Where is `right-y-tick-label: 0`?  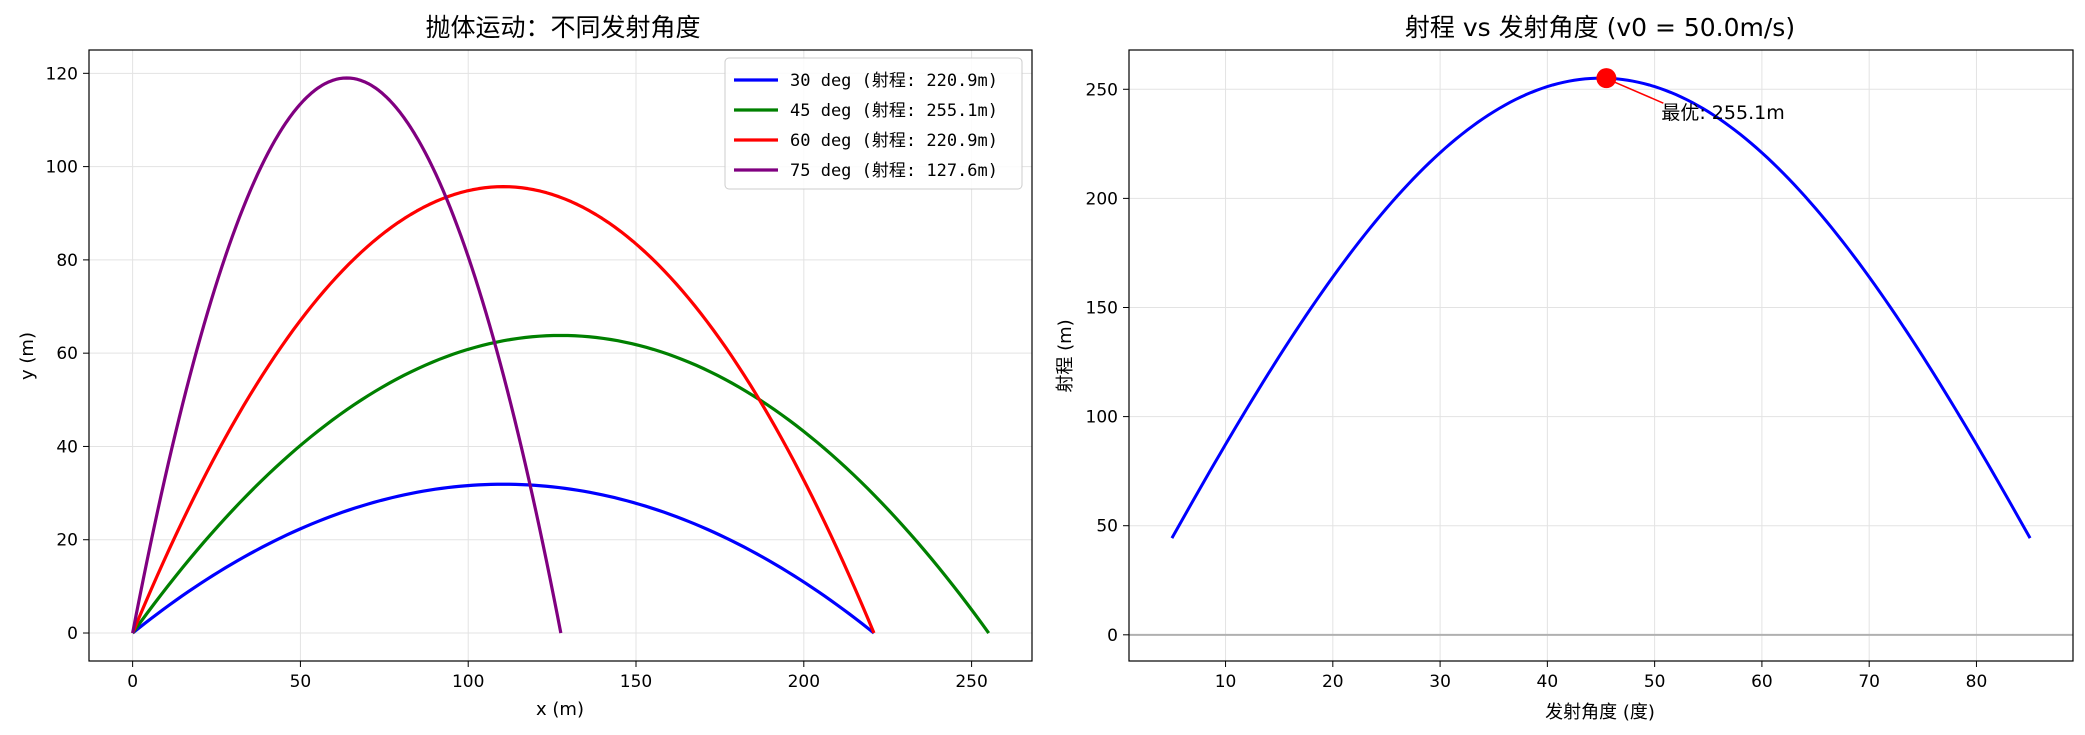 right-y-tick-label: 0 is located at coordinates (1112, 636).